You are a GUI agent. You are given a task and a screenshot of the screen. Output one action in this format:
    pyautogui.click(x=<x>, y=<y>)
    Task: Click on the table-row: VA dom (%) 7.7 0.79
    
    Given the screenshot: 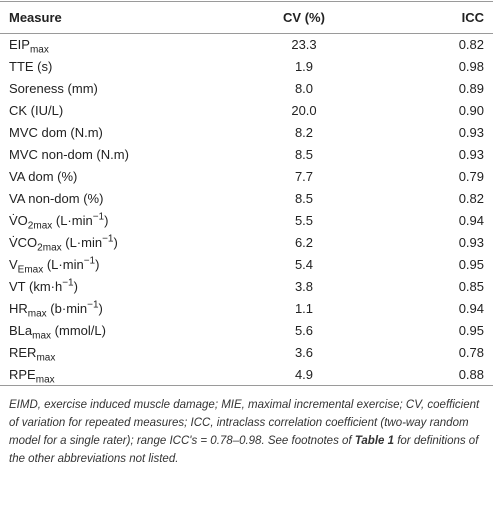 What is the action you would take?
    pyautogui.click(x=246, y=177)
    